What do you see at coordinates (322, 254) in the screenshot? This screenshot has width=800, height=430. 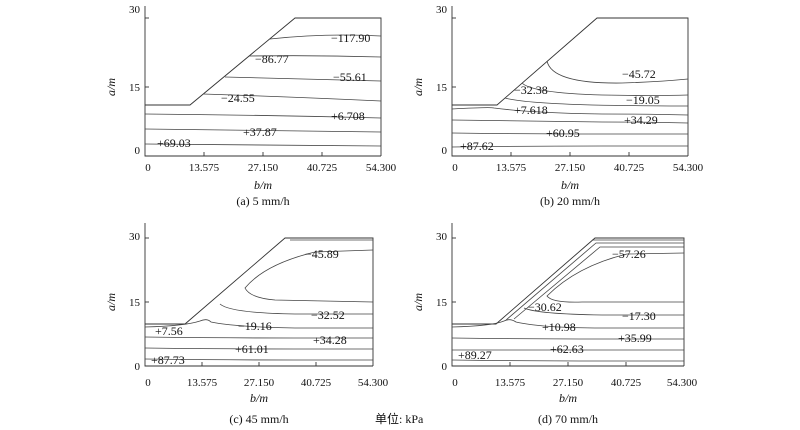 I see `contour-label: −45.89` at bounding box center [322, 254].